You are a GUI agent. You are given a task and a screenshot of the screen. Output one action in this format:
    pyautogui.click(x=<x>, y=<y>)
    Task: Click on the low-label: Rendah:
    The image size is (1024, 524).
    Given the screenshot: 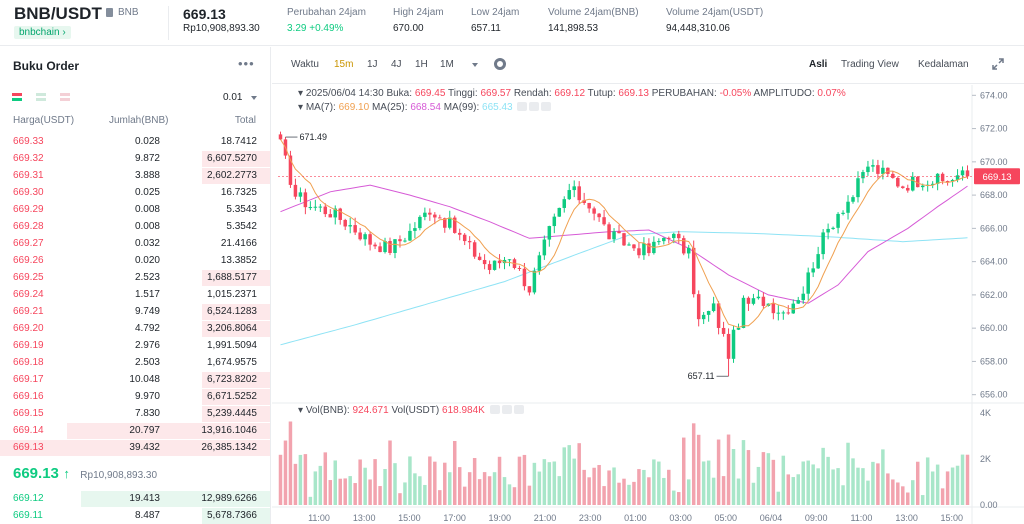 What is the action you would take?
    pyautogui.click(x=532, y=93)
    